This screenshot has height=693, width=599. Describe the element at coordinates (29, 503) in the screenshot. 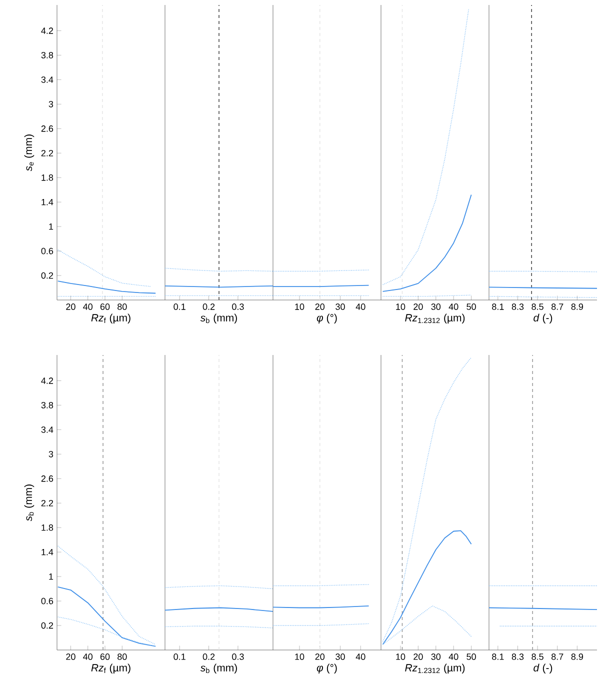

I see `y-axis-title: s$_{b}$ (mm)` at that location.